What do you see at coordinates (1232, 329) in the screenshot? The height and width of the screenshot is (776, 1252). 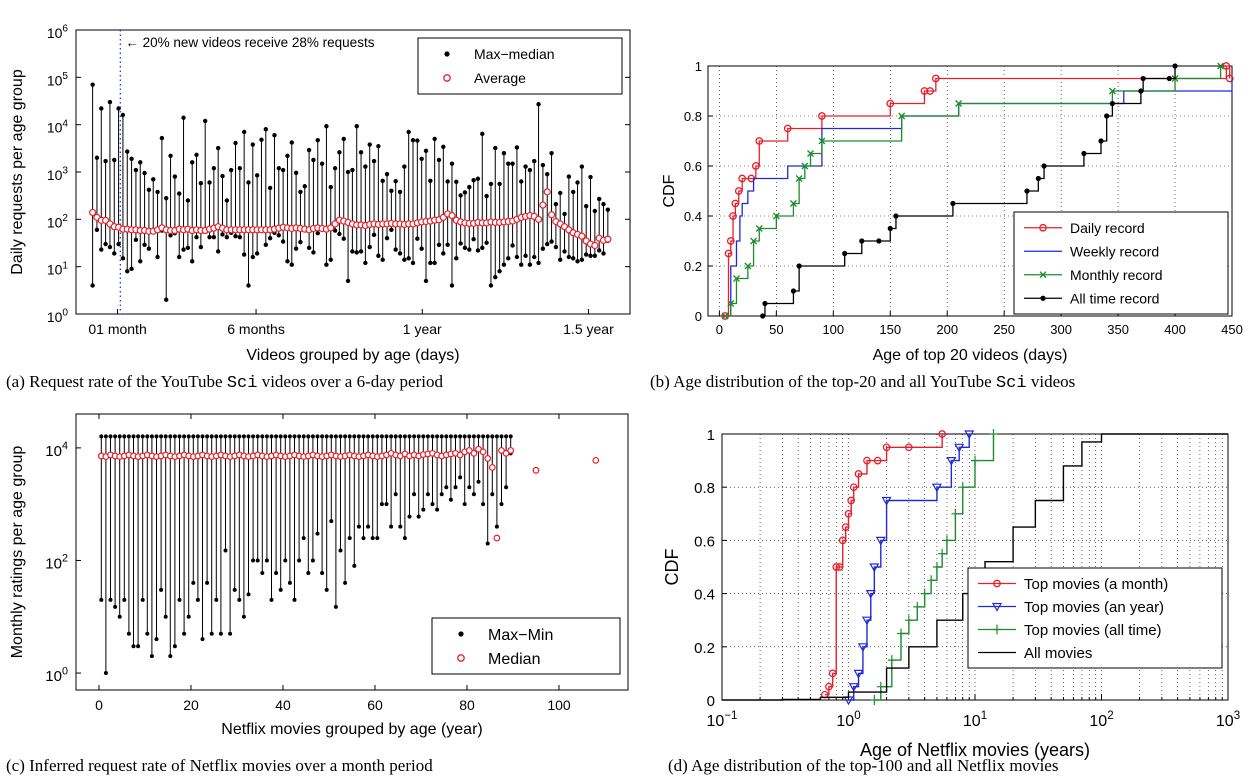 I see `x-tick-label-b: 450` at bounding box center [1232, 329].